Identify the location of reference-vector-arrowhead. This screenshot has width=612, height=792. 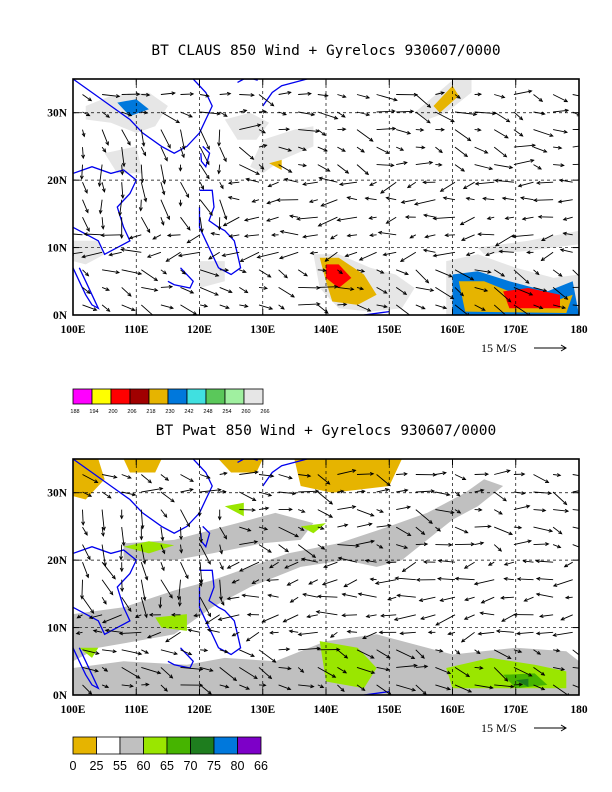
(563, 728).